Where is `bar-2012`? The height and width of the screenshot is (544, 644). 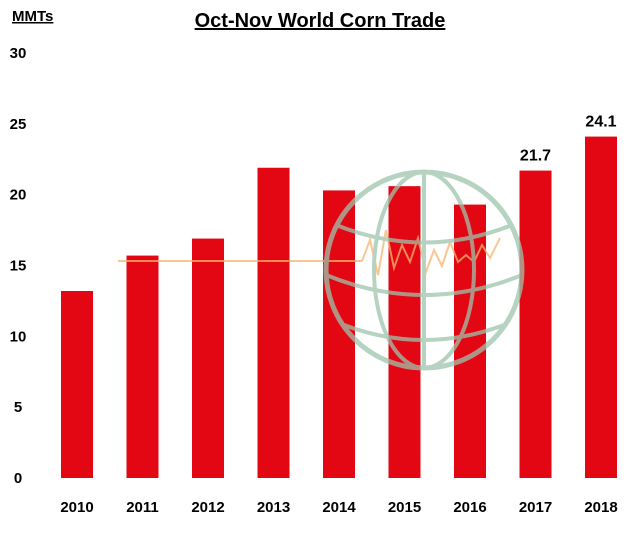
bar-2012 is located at coordinates (208, 358).